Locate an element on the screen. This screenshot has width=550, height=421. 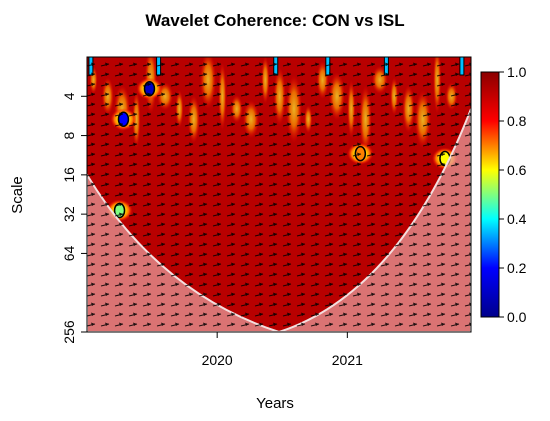
y-tick-label: 32 is located at coordinates (69, 214).